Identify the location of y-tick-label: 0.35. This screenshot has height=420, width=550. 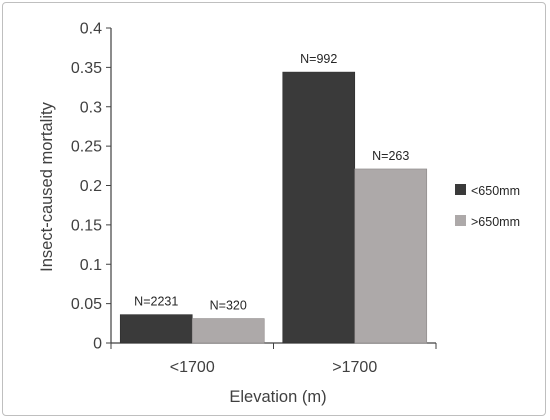
(86, 68).